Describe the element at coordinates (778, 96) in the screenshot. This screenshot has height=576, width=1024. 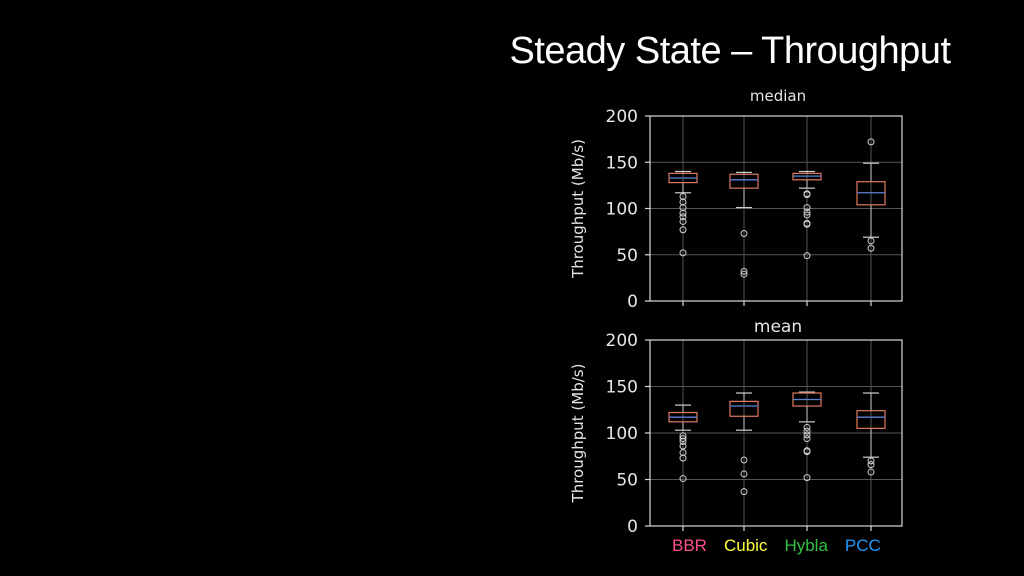
I see `chart-title: median` at that location.